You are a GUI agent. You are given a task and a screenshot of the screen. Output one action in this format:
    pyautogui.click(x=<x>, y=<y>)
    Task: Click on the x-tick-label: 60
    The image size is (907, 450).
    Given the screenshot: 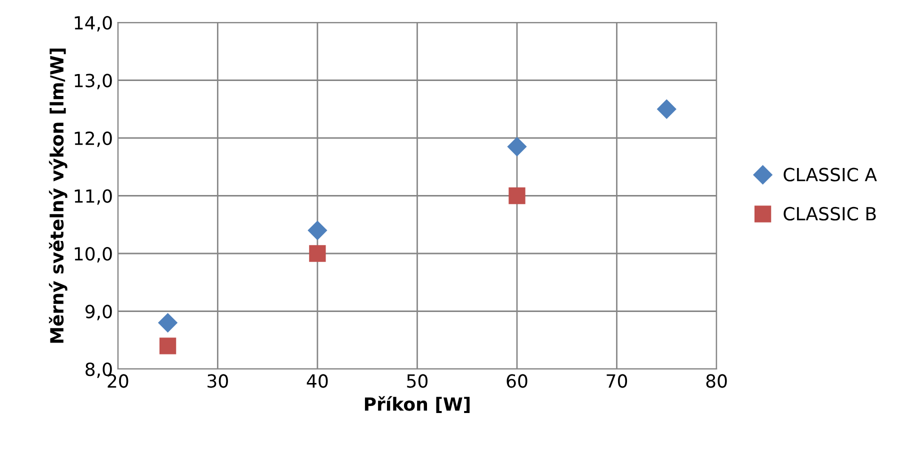 What is the action you would take?
    pyautogui.click(x=517, y=381)
    